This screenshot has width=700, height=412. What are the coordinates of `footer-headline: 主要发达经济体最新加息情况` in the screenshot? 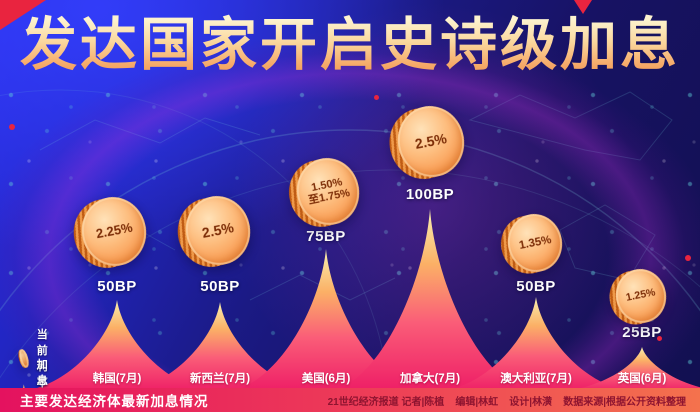 It's located at (114, 401).